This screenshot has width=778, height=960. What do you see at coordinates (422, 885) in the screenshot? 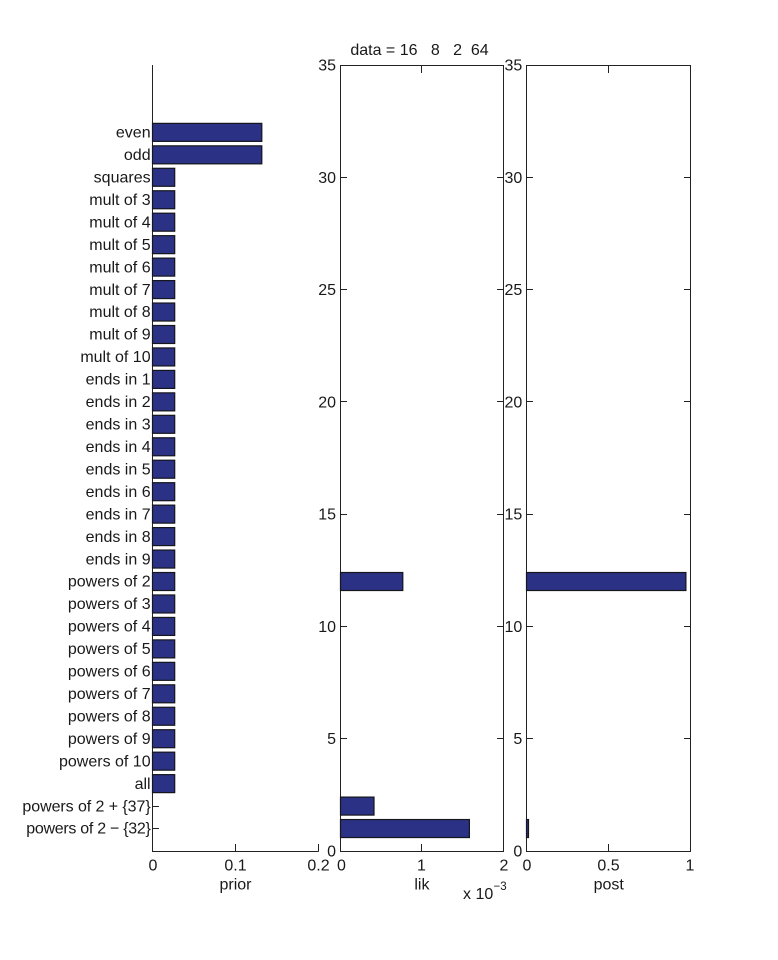
I see `svg-text: lik` at bounding box center [422, 885].